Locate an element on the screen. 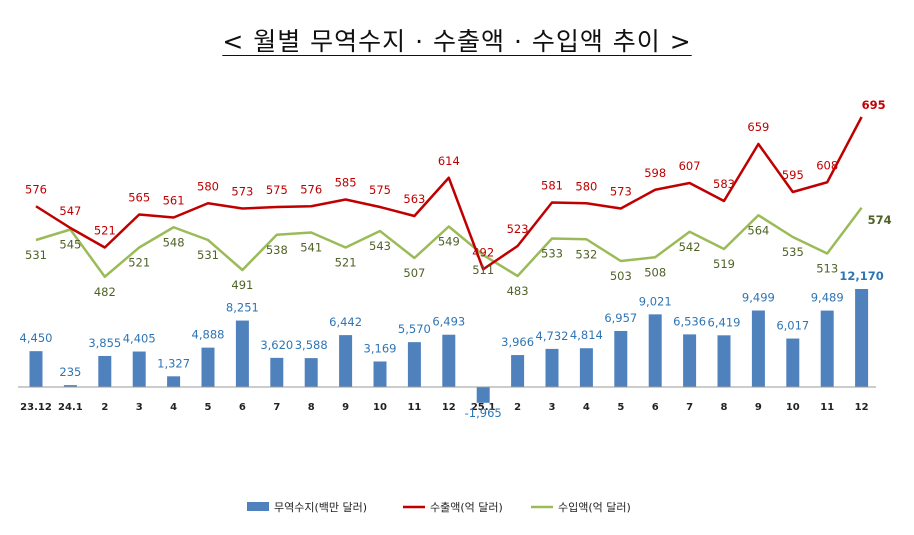  imports-label-5: 531 is located at coordinates (208, 255).